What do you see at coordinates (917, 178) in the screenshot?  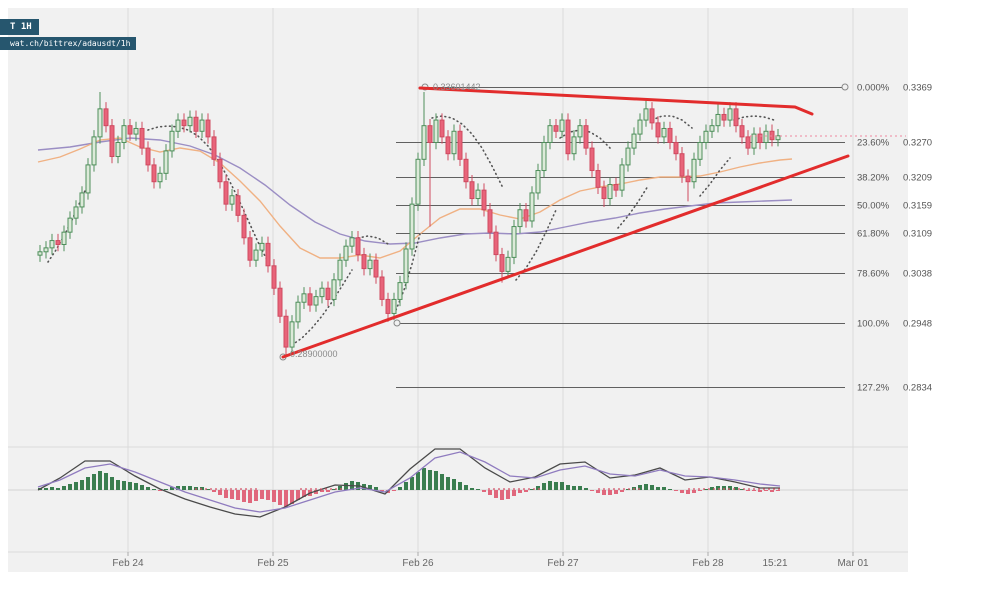 I see `fib-price-label: 0.3209` at bounding box center [917, 178].